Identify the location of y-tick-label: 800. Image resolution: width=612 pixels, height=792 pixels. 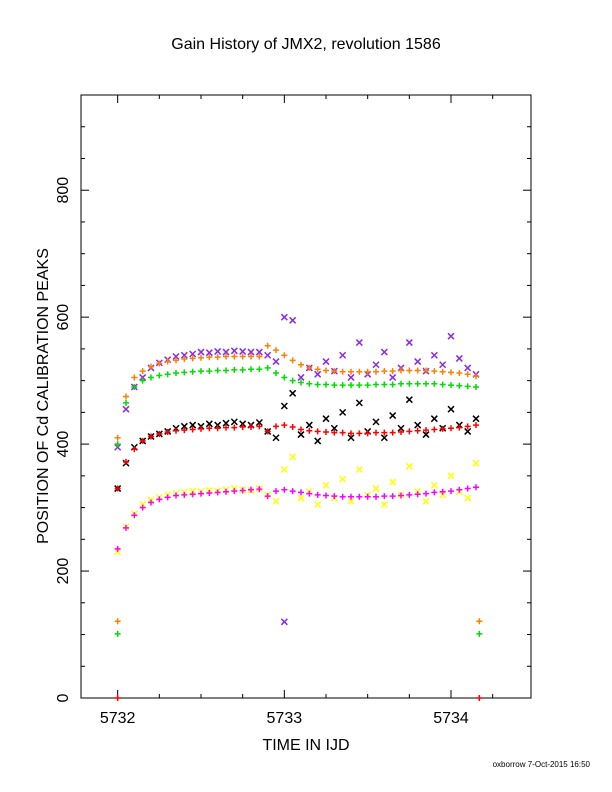
(63, 190).